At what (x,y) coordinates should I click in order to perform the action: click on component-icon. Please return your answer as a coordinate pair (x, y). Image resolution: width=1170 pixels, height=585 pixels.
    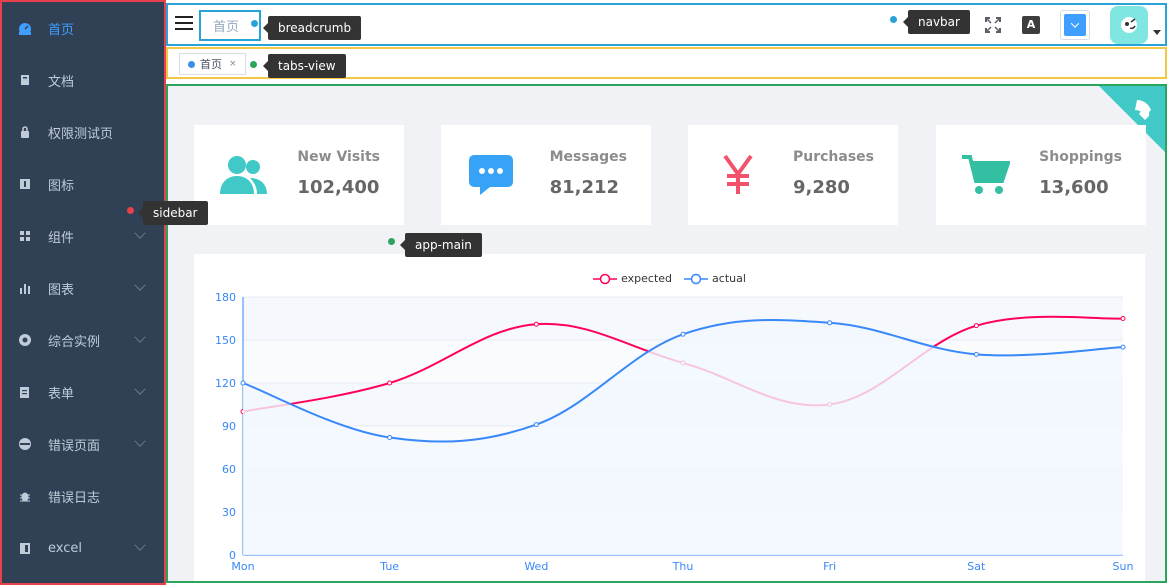
    Looking at the image, I should click on (25, 236).